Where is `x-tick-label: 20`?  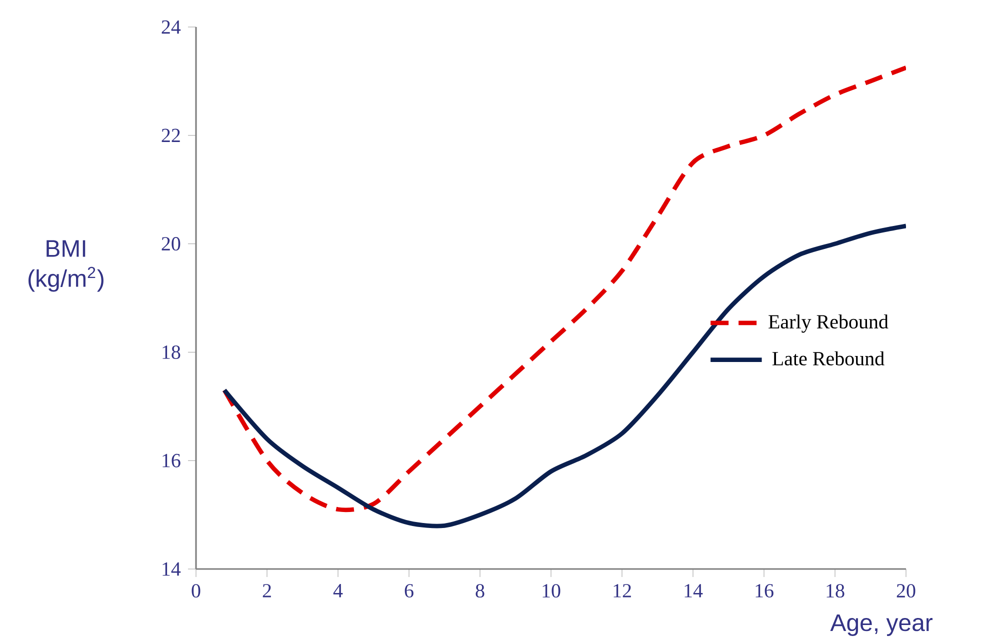 x-tick-label: 20 is located at coordinates (906, 591).